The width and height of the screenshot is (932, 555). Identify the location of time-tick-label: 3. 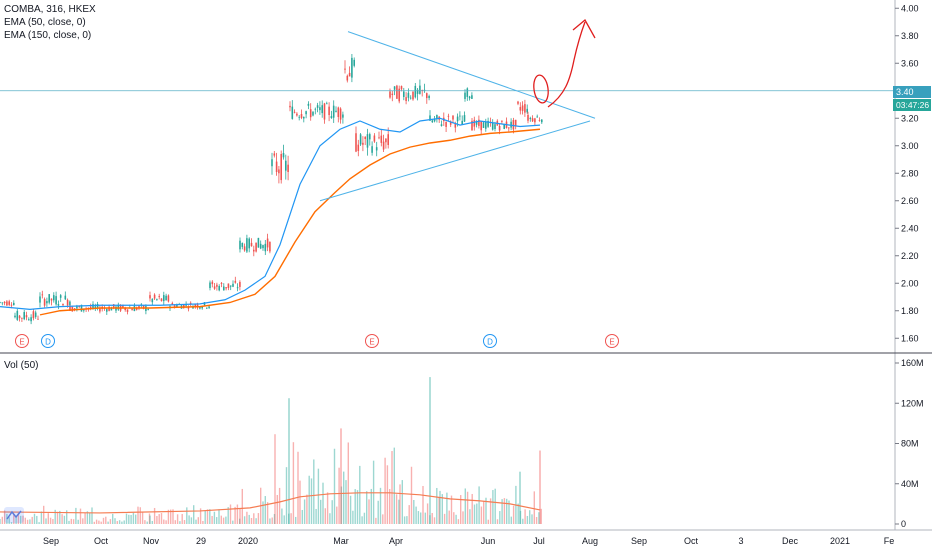
(740, 541).